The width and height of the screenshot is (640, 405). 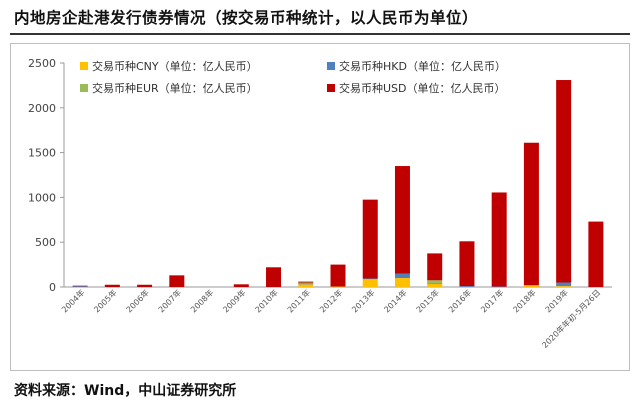 What do you see at coordinates (137, 300) in the screenshot?
I see `x-tick-label: 2006年` at bounding box center [137, 300].